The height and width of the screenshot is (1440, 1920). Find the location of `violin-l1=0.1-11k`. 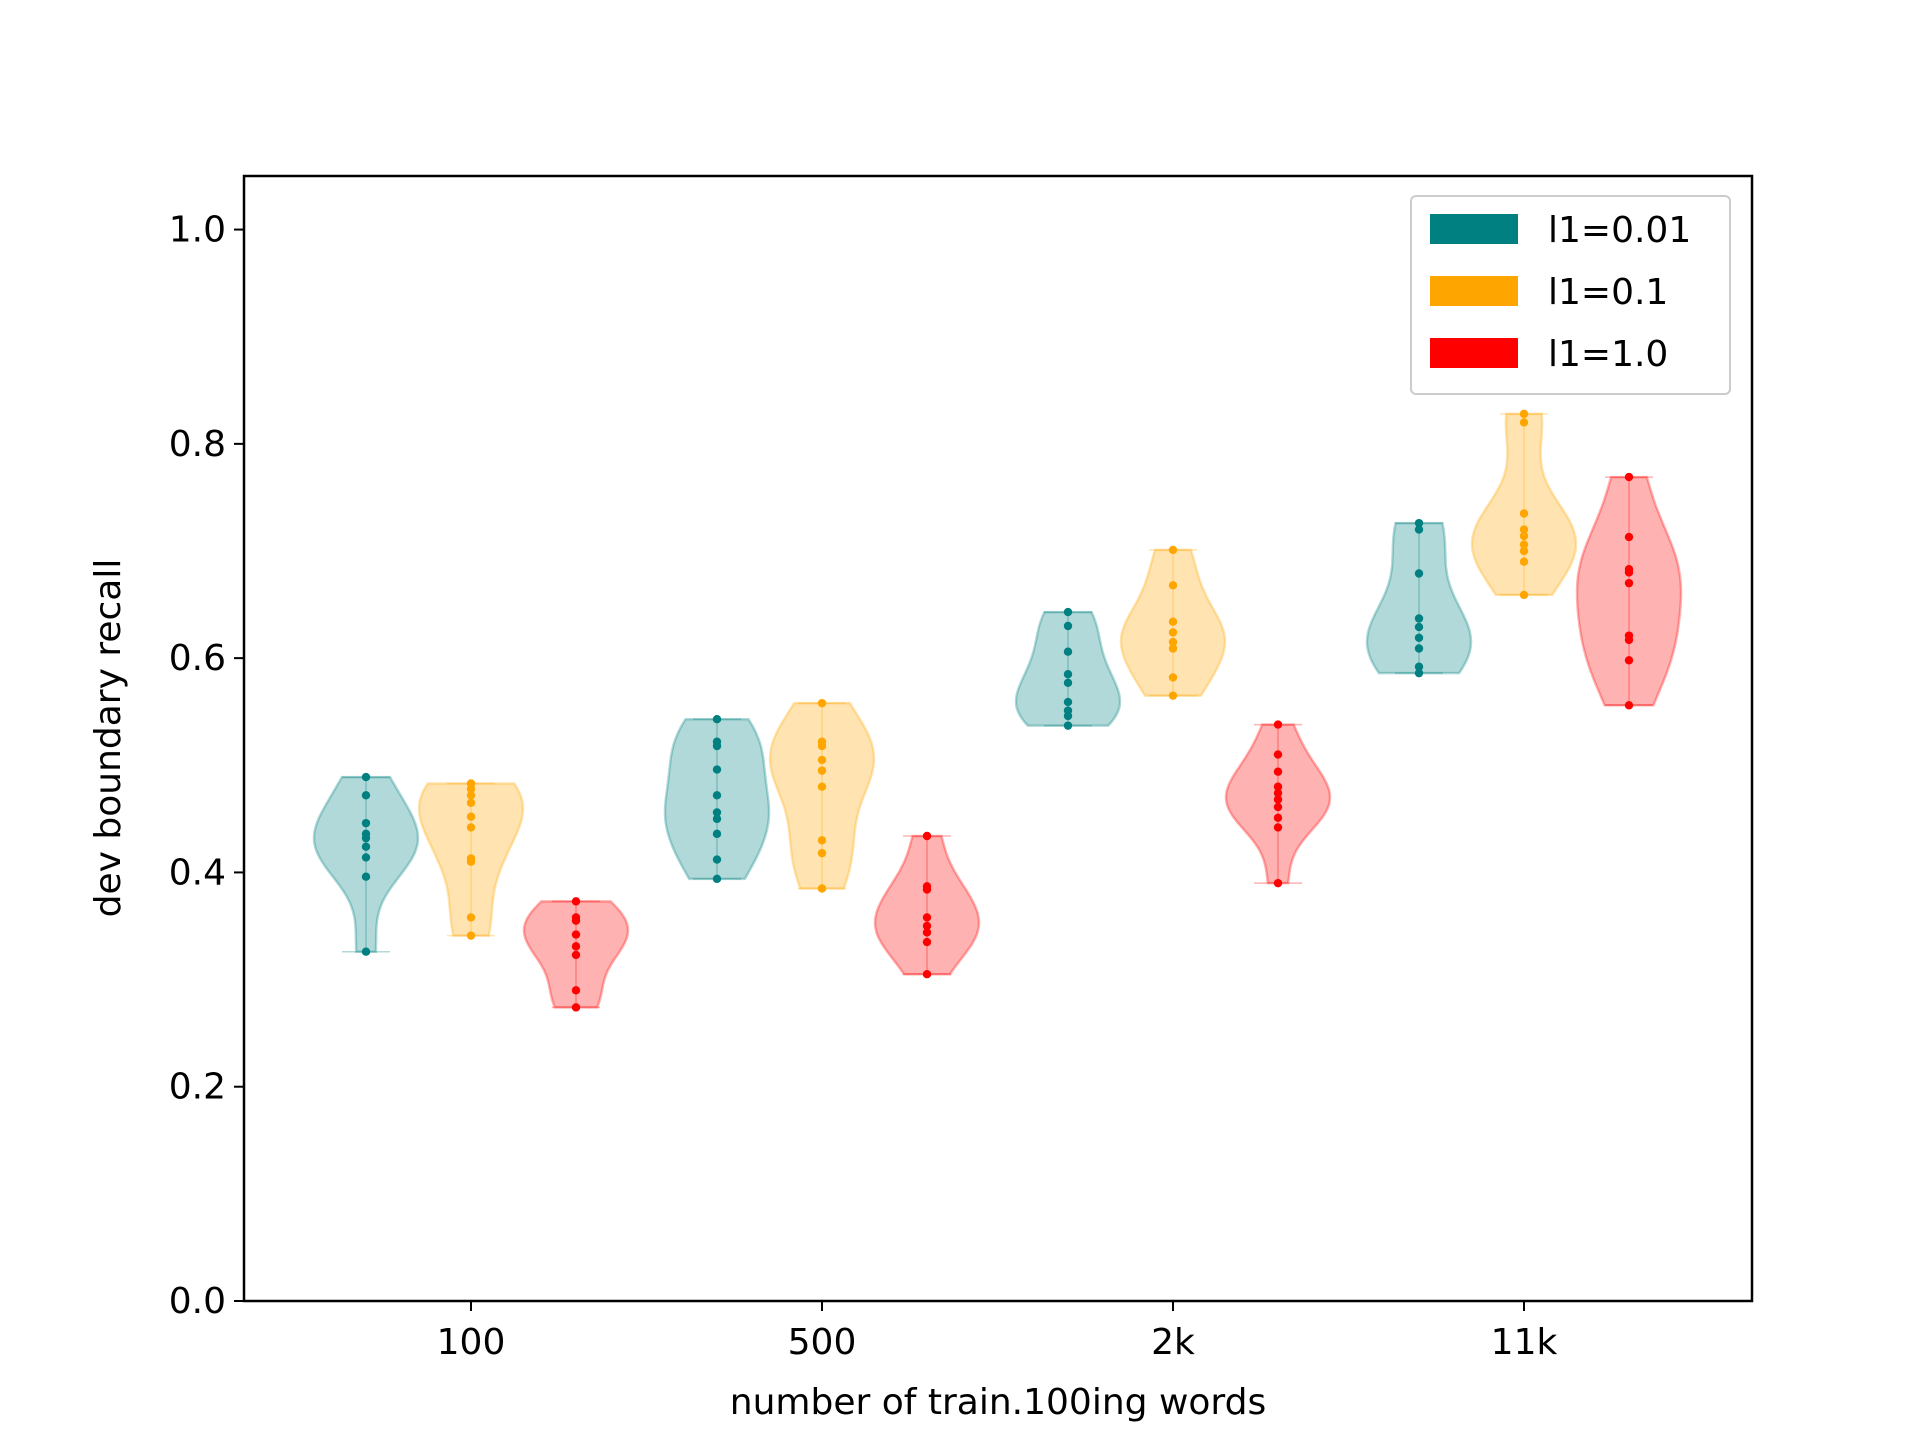

violin-l1=0.1-11k is located at coordinates (1524, 504).